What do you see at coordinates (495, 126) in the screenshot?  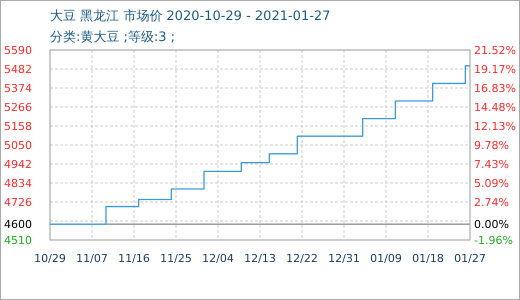 I see `y2-tick-label: 12.13%` at bounding box center [495, 126].